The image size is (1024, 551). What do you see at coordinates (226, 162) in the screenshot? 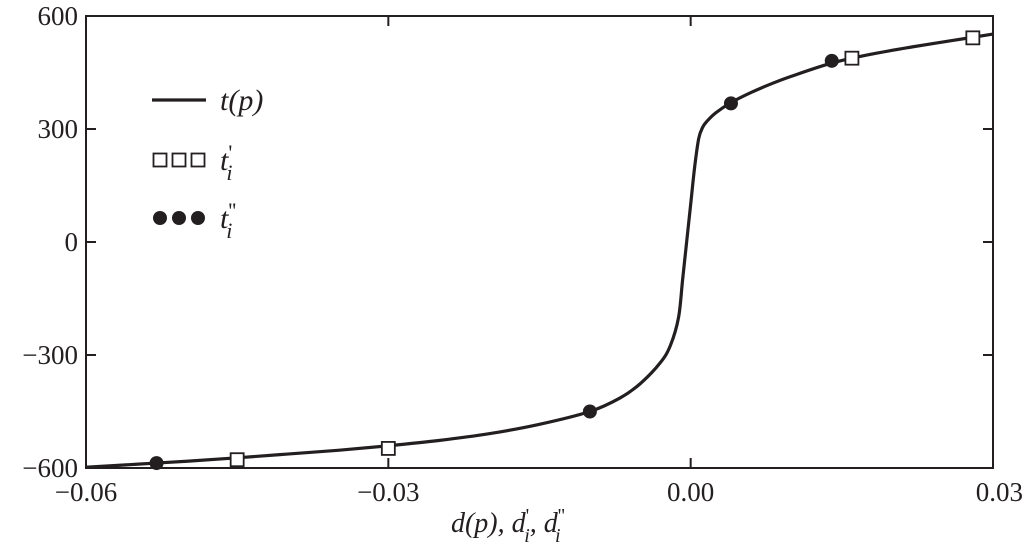
I see `legend-label: t' i` at bounding box center [226, 162].